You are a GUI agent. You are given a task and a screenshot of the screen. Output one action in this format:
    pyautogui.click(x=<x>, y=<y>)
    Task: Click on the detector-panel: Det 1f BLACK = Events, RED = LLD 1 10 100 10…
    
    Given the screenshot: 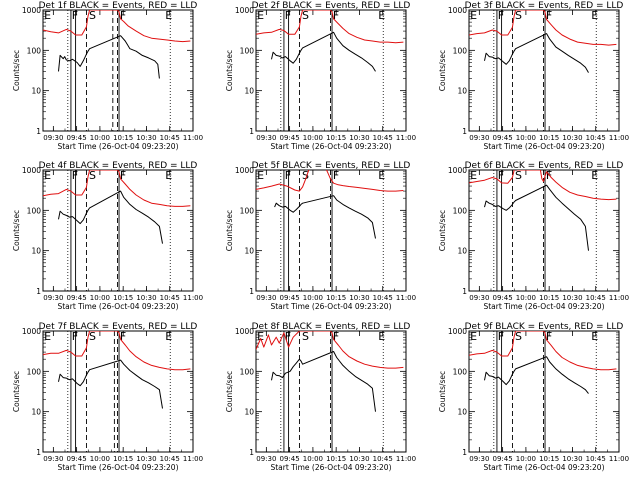 What is the action you would take?
    pyautogui.click(x=107, y=76)
    